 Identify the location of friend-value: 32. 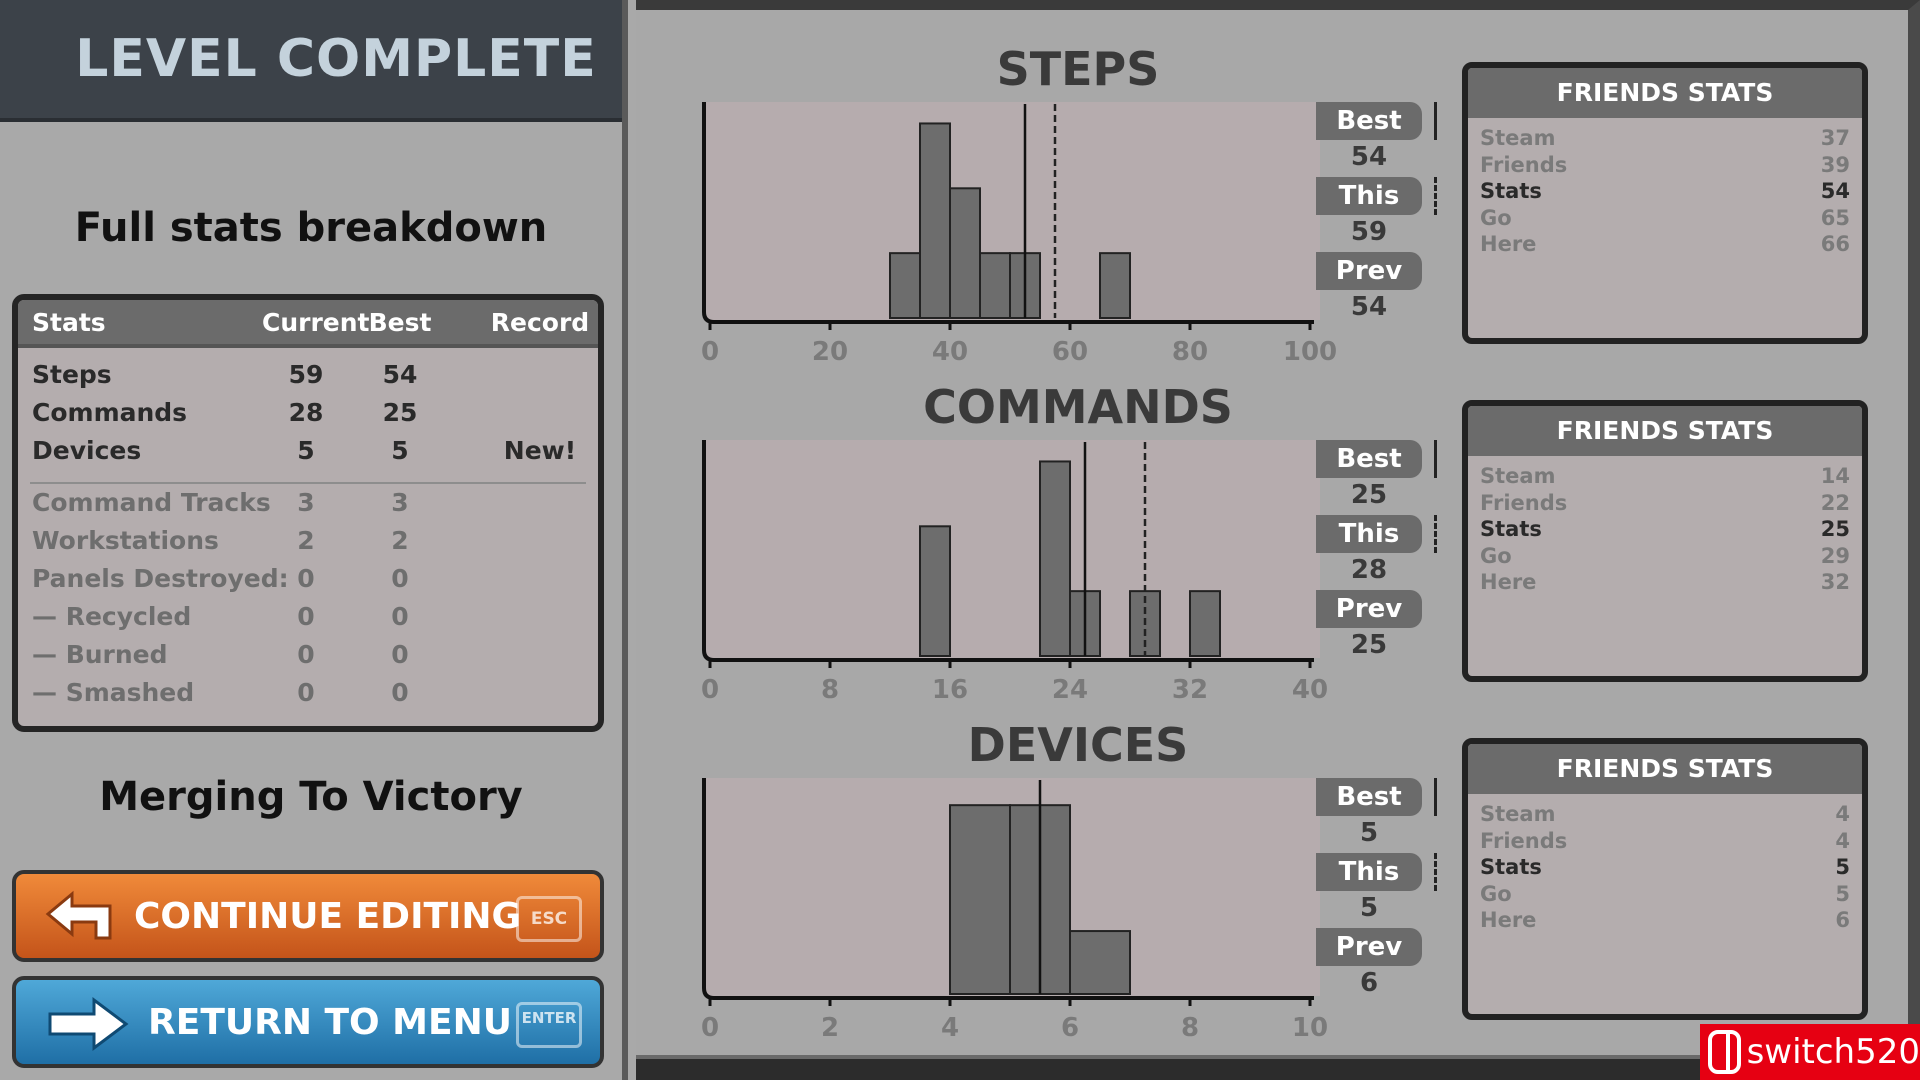
(1835, 582).